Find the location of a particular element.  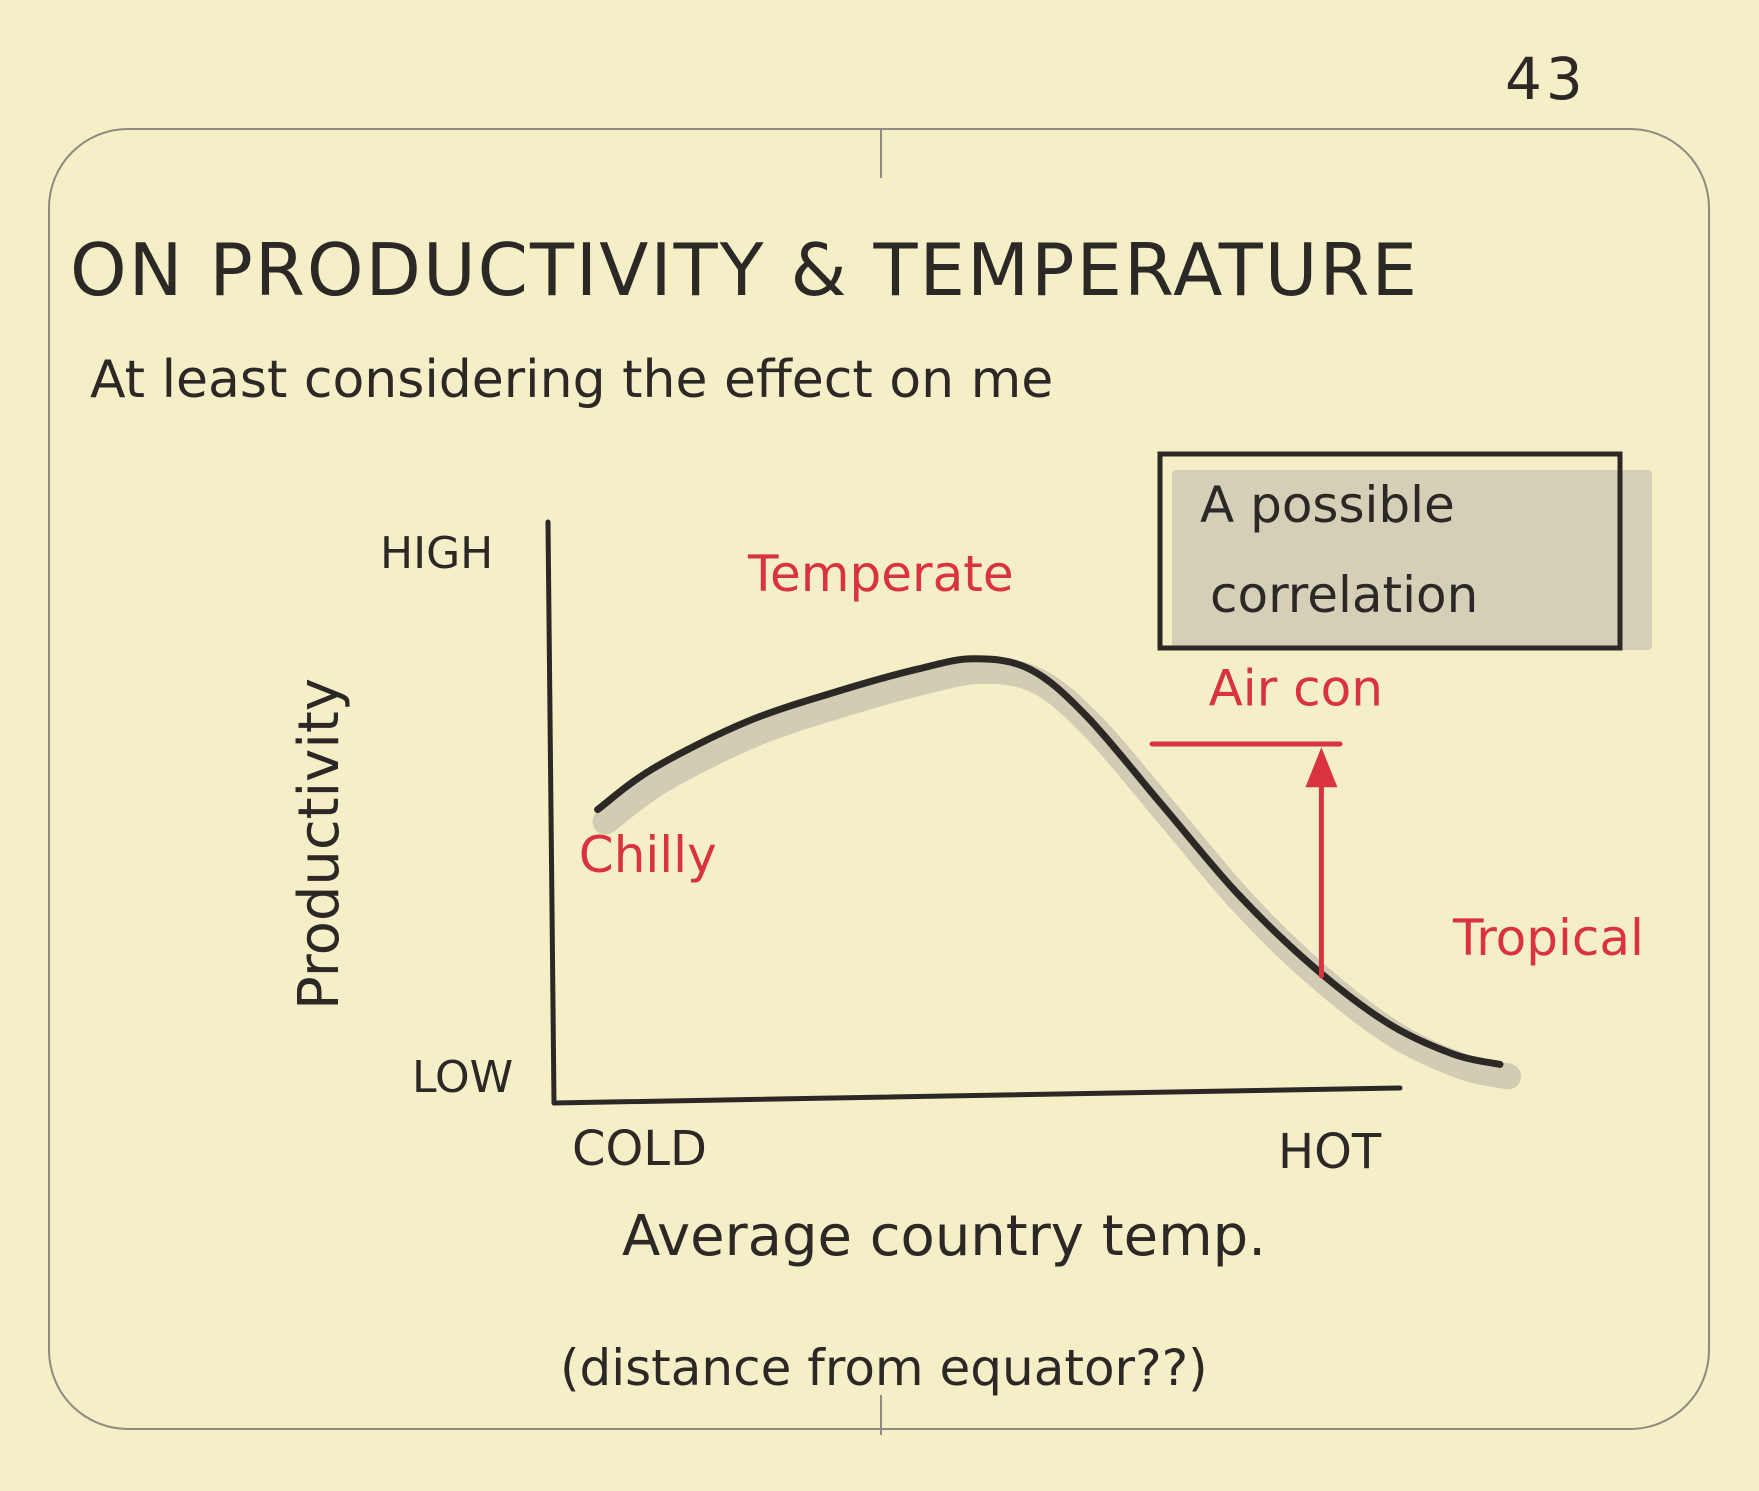

aircon-arrow-head is located at coordinates (1321, 767).